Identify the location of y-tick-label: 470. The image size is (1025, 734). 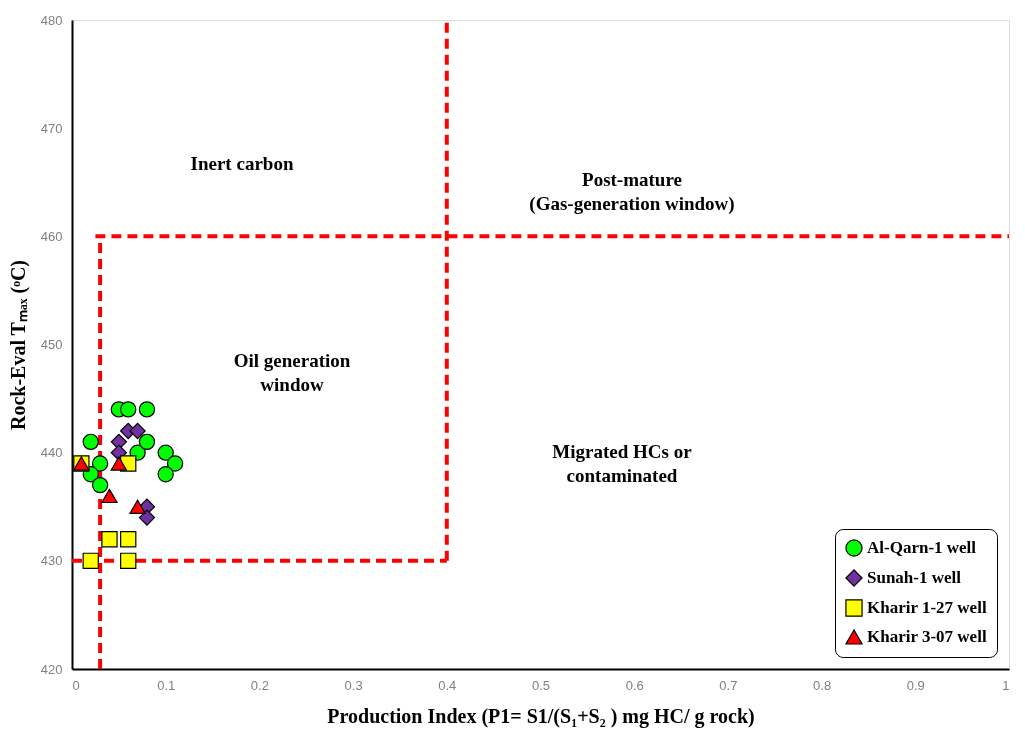
(51, 128).